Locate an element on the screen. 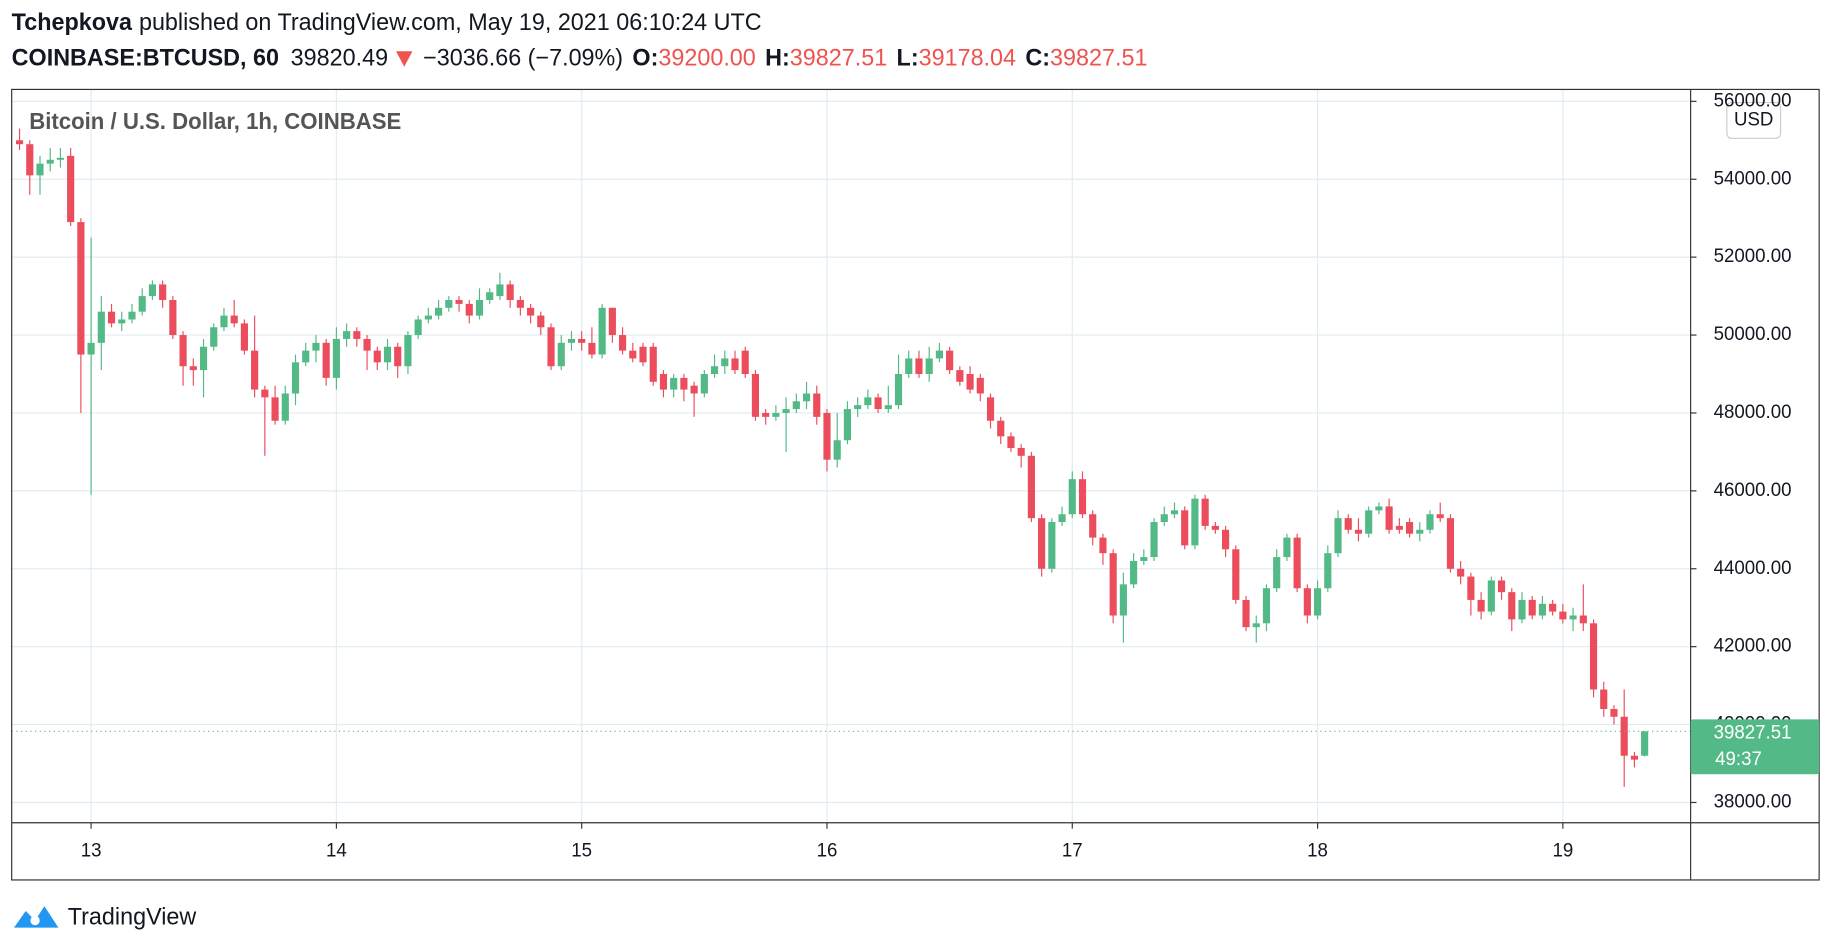  x-tick-label: 14 is located at coordinates (336, 850).